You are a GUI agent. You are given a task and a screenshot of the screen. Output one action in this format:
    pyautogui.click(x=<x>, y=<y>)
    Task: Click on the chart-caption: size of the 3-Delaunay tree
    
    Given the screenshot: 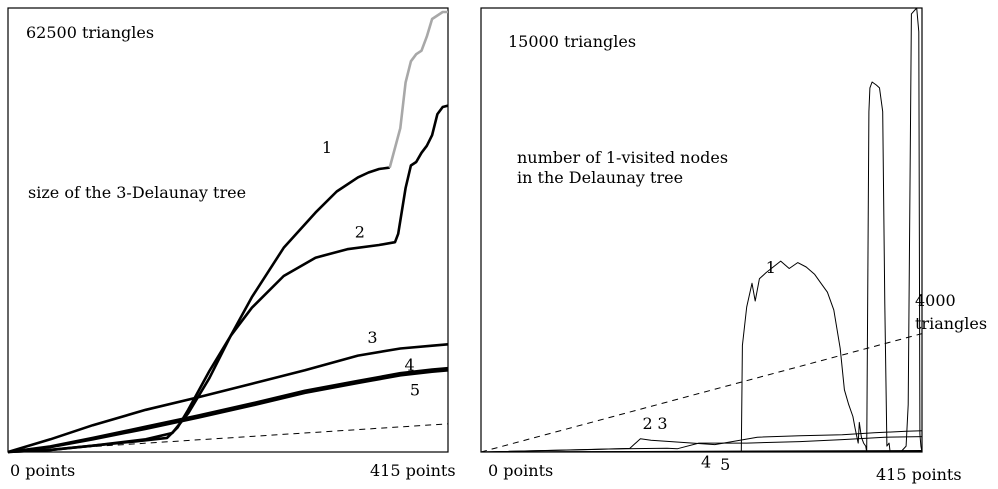 What is the action you would take?
    pyautogui.click(x=137, y=192)
    